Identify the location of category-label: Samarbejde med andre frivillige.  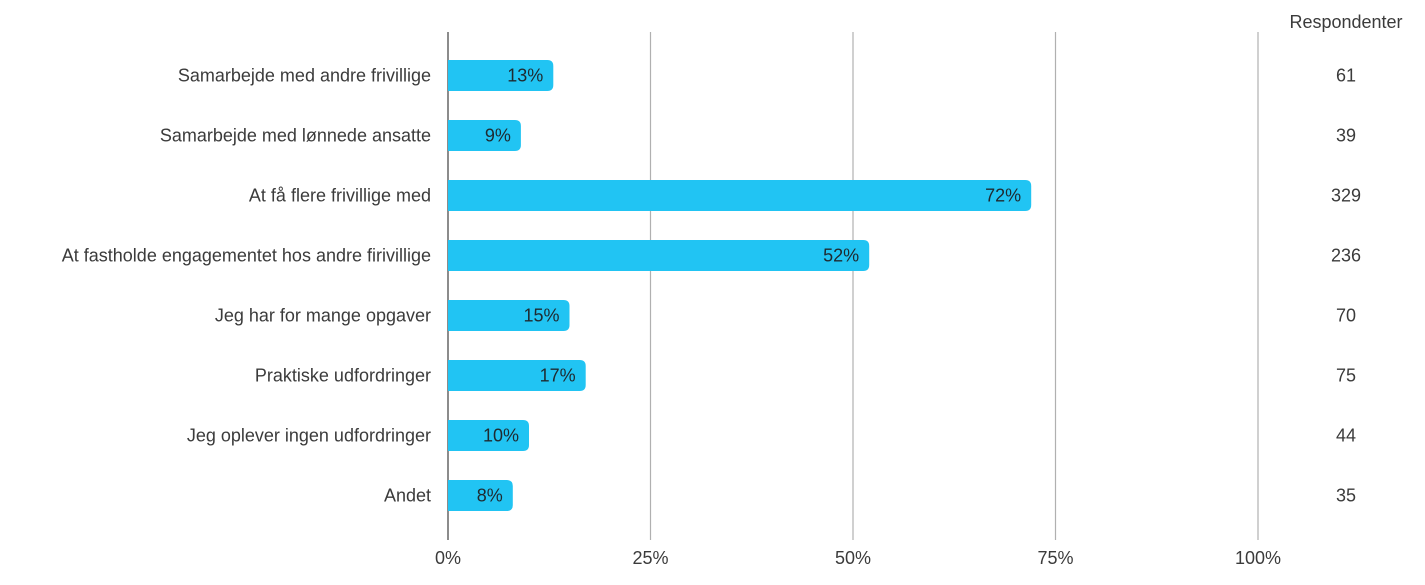
(304, 76).